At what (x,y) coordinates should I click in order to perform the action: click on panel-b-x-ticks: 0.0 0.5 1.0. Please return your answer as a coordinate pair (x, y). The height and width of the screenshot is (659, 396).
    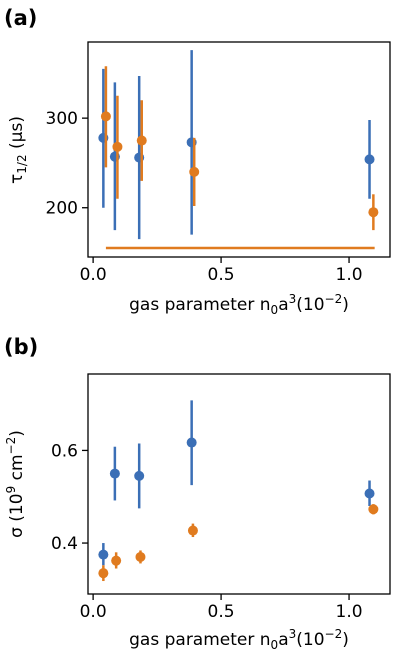
    Looking at the image, I should click on (221, 608).